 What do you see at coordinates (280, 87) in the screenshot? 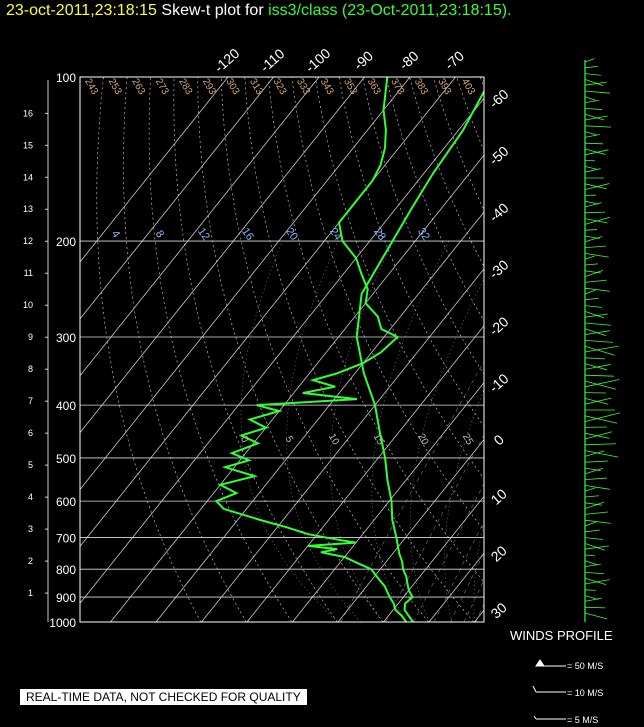
I see `dry-adiabat-label: 323` at bounding box center [280, 87].